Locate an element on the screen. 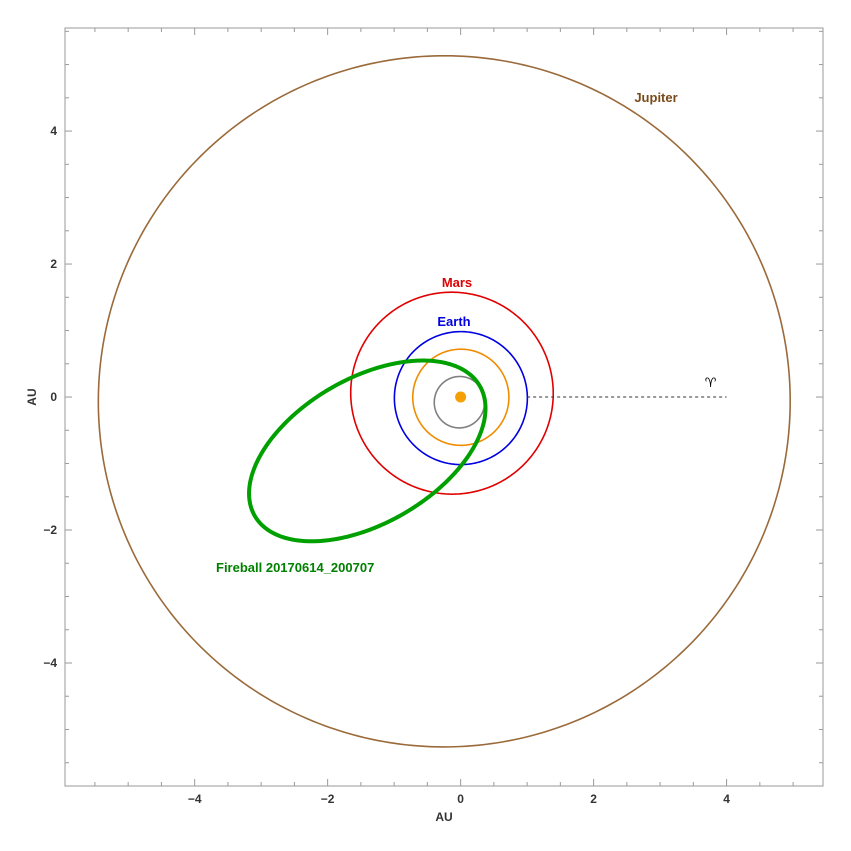 This screenshot has width=851, height=851. x-tick-label: 2 is located at coordinates (593, 799).